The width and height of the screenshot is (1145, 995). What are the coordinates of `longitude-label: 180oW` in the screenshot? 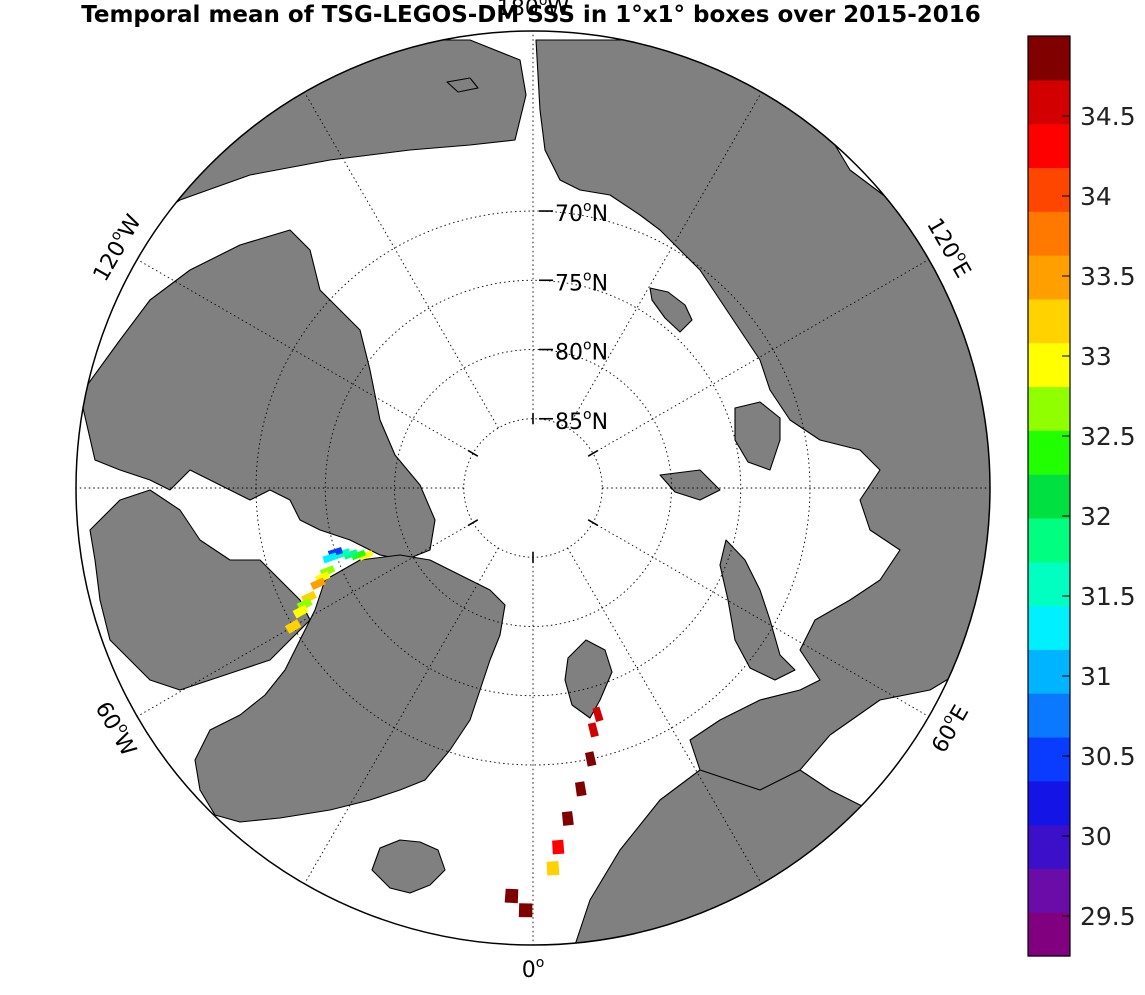 It's located at (533, 10).